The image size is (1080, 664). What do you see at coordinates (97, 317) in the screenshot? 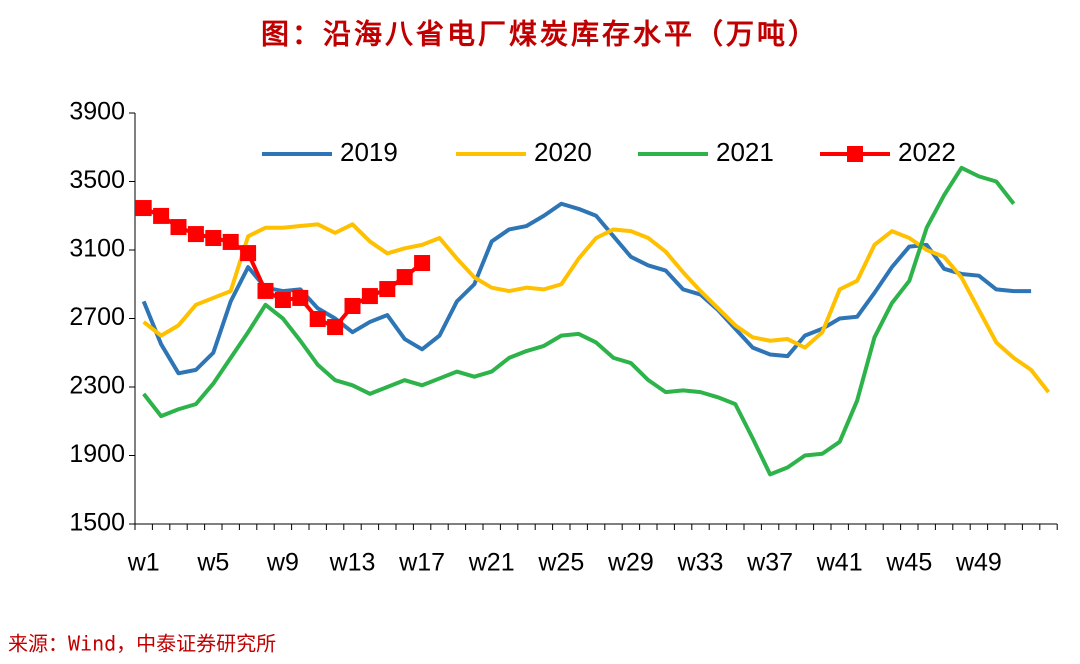
I see `y-tick-label: 2700` at bounding box center [97, 317].